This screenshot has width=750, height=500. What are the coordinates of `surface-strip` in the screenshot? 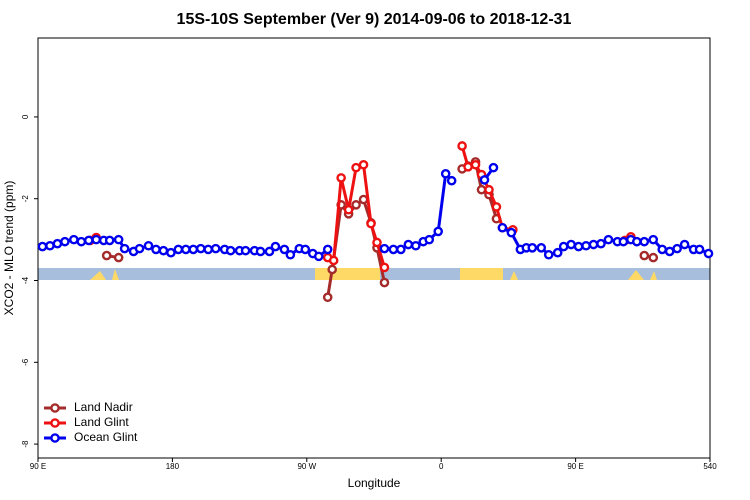 It's located at (374, 274).